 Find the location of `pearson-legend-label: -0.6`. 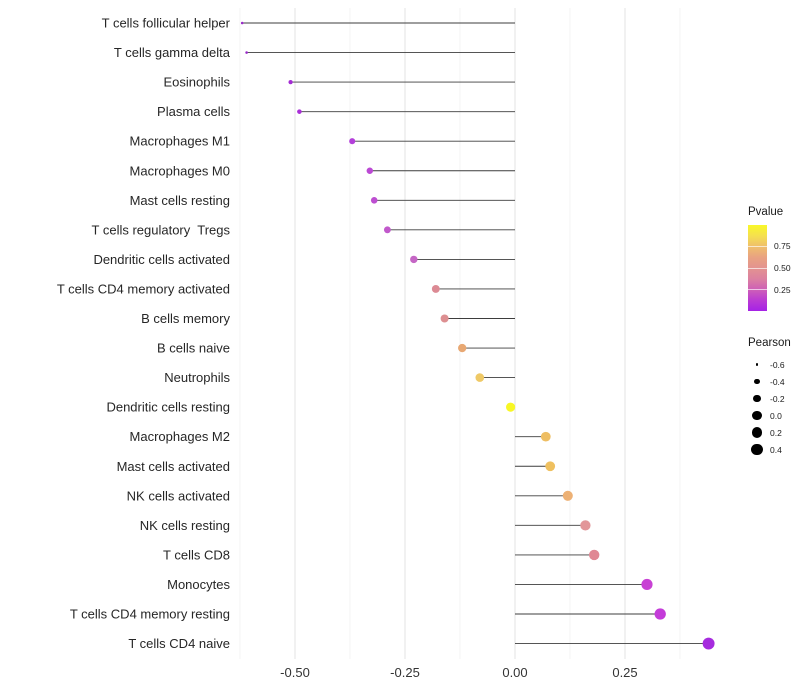

pearson-legend-label: -0.6 is located at coordinates (777, 364).